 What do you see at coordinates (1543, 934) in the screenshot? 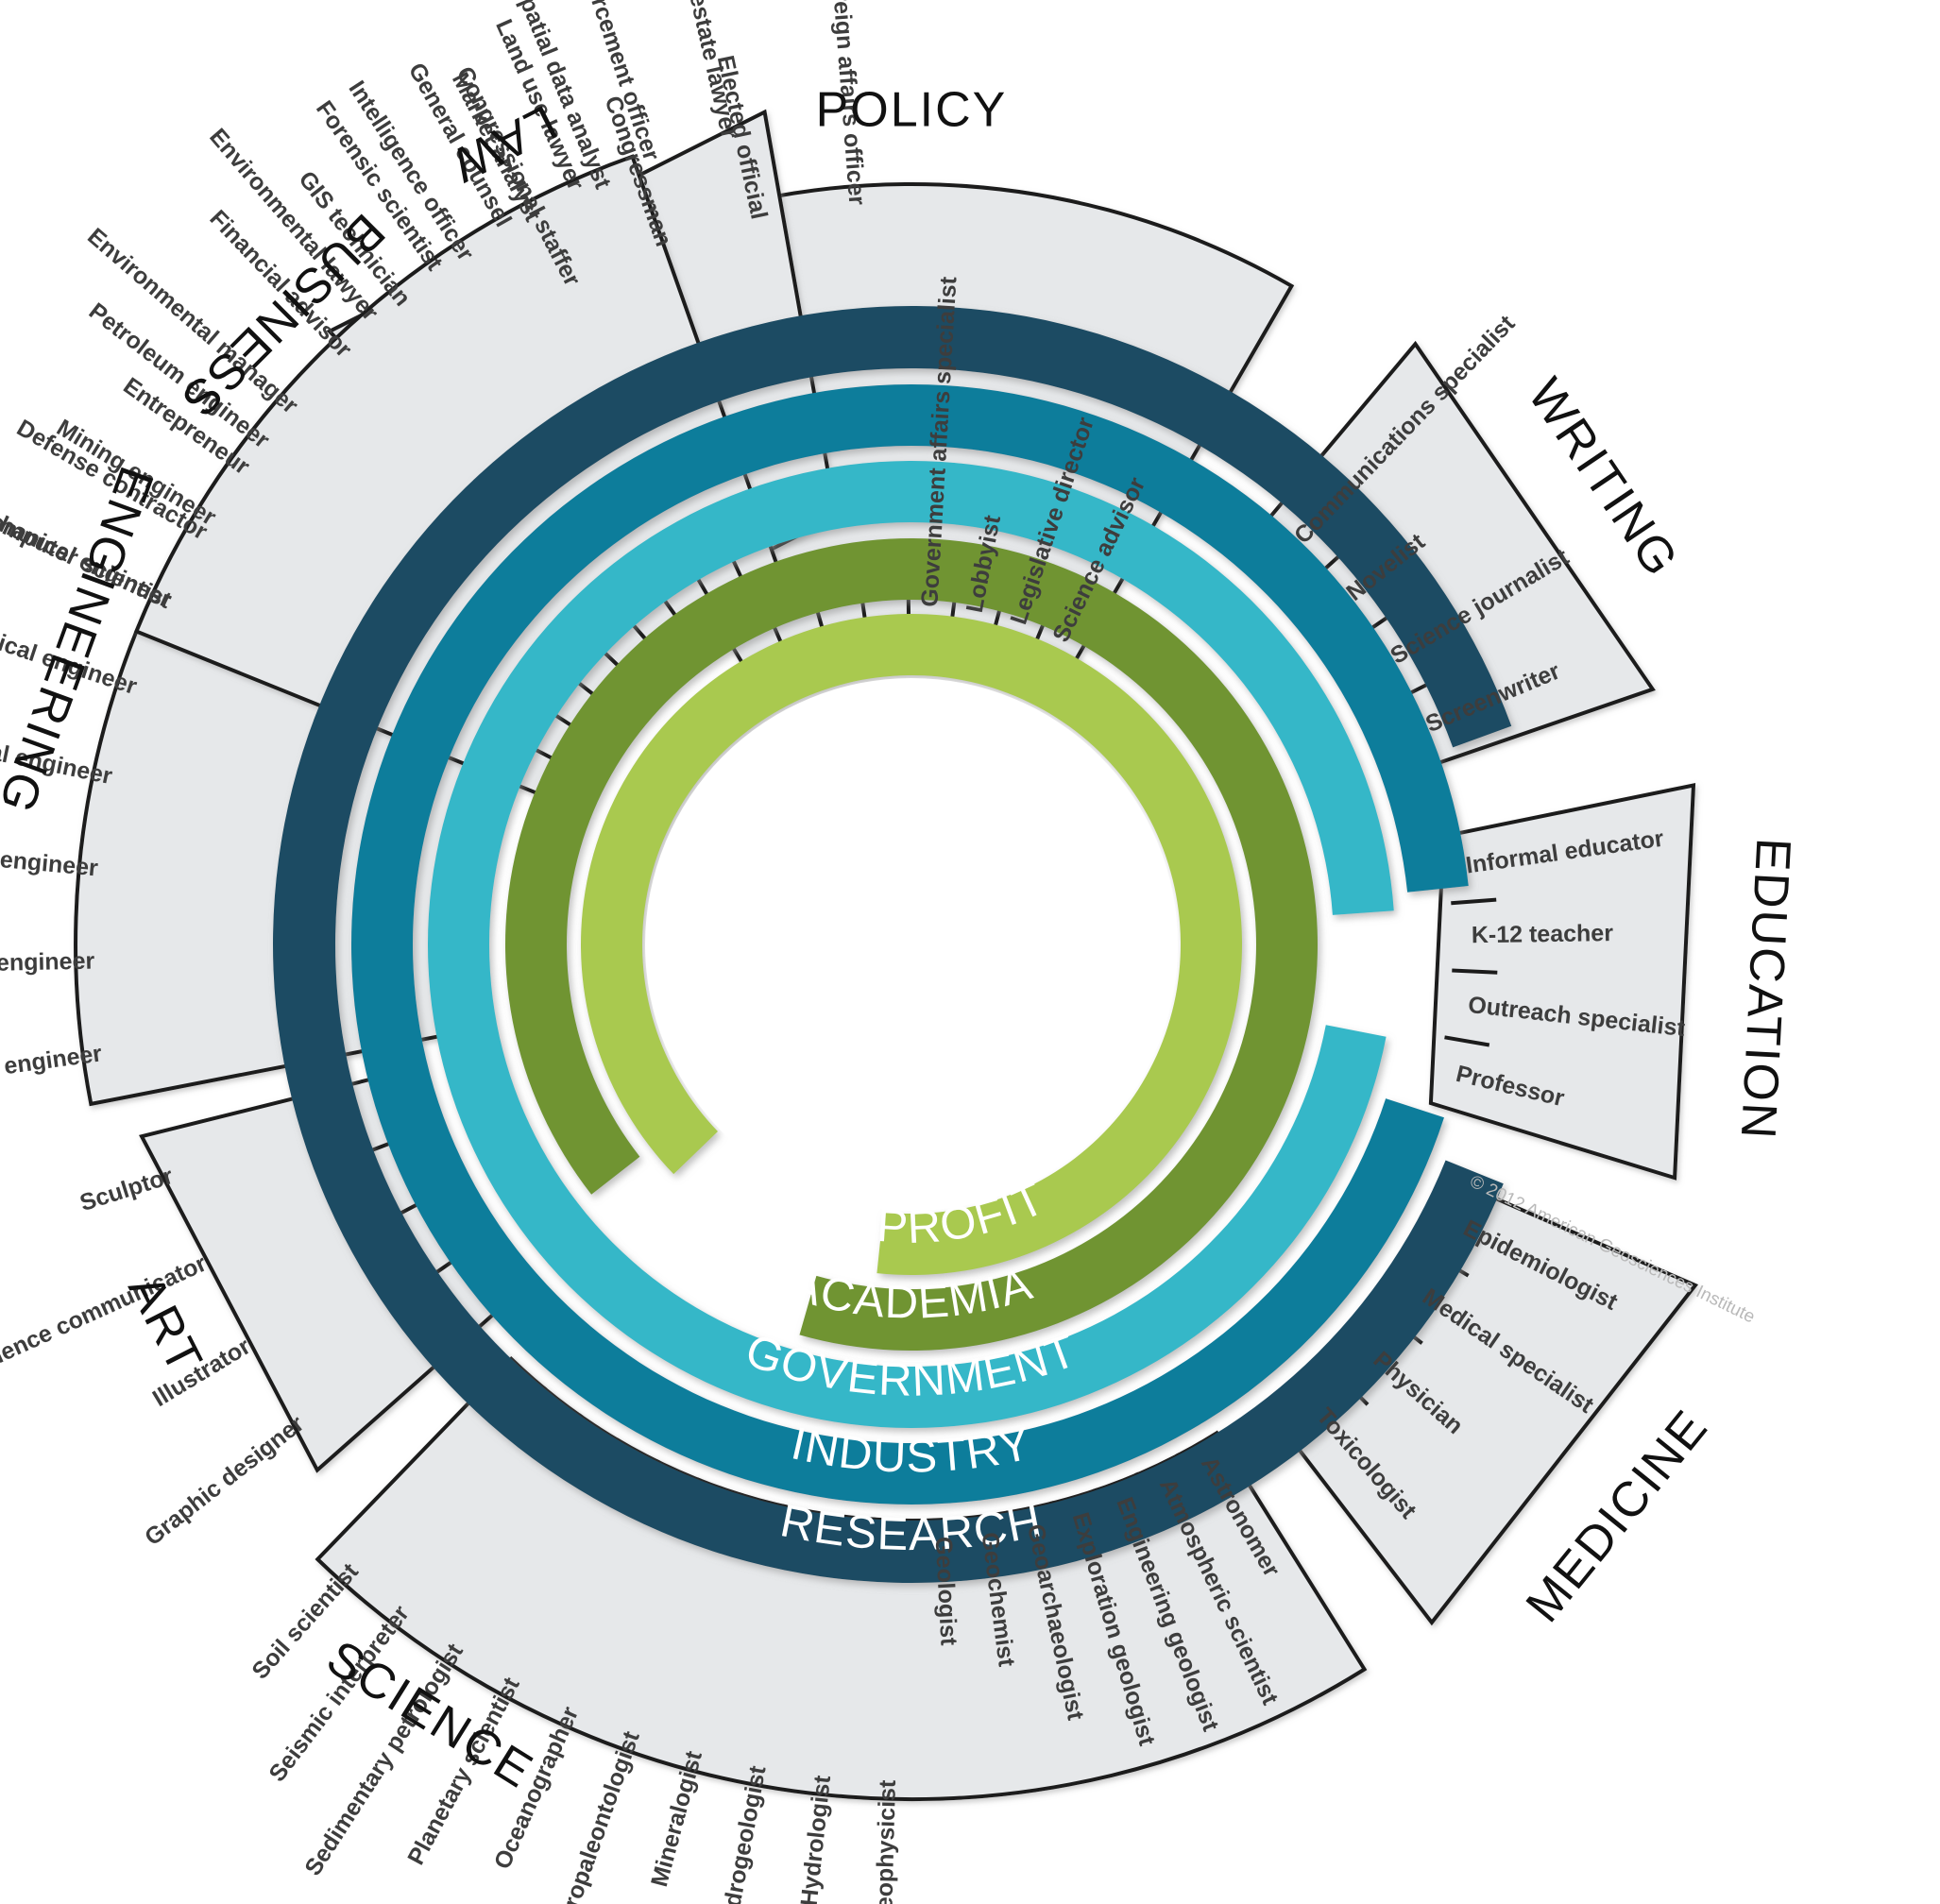
I see `job-label: K-12 teacher` at bounding box center [1543, 934].